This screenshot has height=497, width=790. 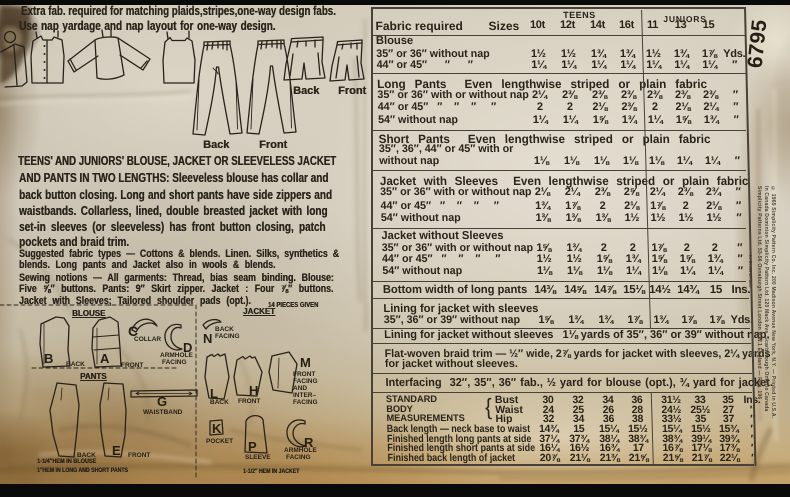 What do you see at coordinates (214, 393) in the screenshot?
I see `svg-text: L` at bounding box center [214, 393].